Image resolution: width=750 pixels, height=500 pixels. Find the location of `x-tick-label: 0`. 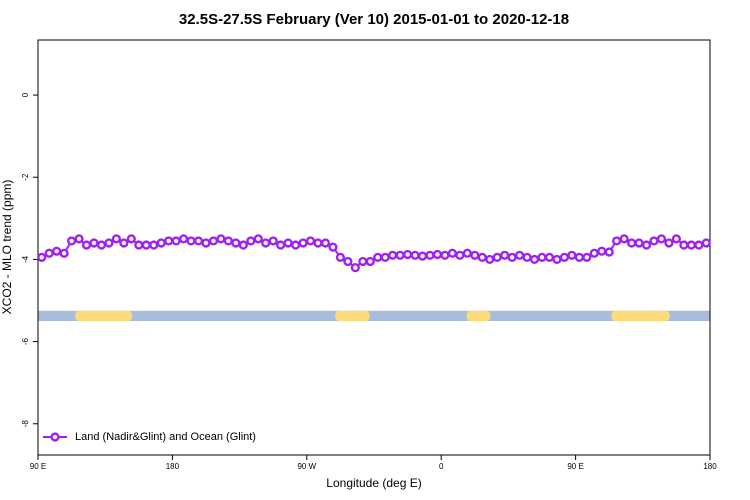

x-tick-label: 0 is located at coordinates (441, 466).